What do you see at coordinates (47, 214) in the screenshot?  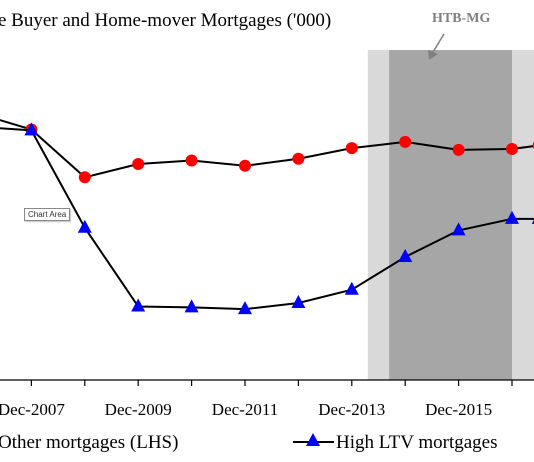 I see `chart-area-tooltip: Chart Area` at bounding box center [47, 214].